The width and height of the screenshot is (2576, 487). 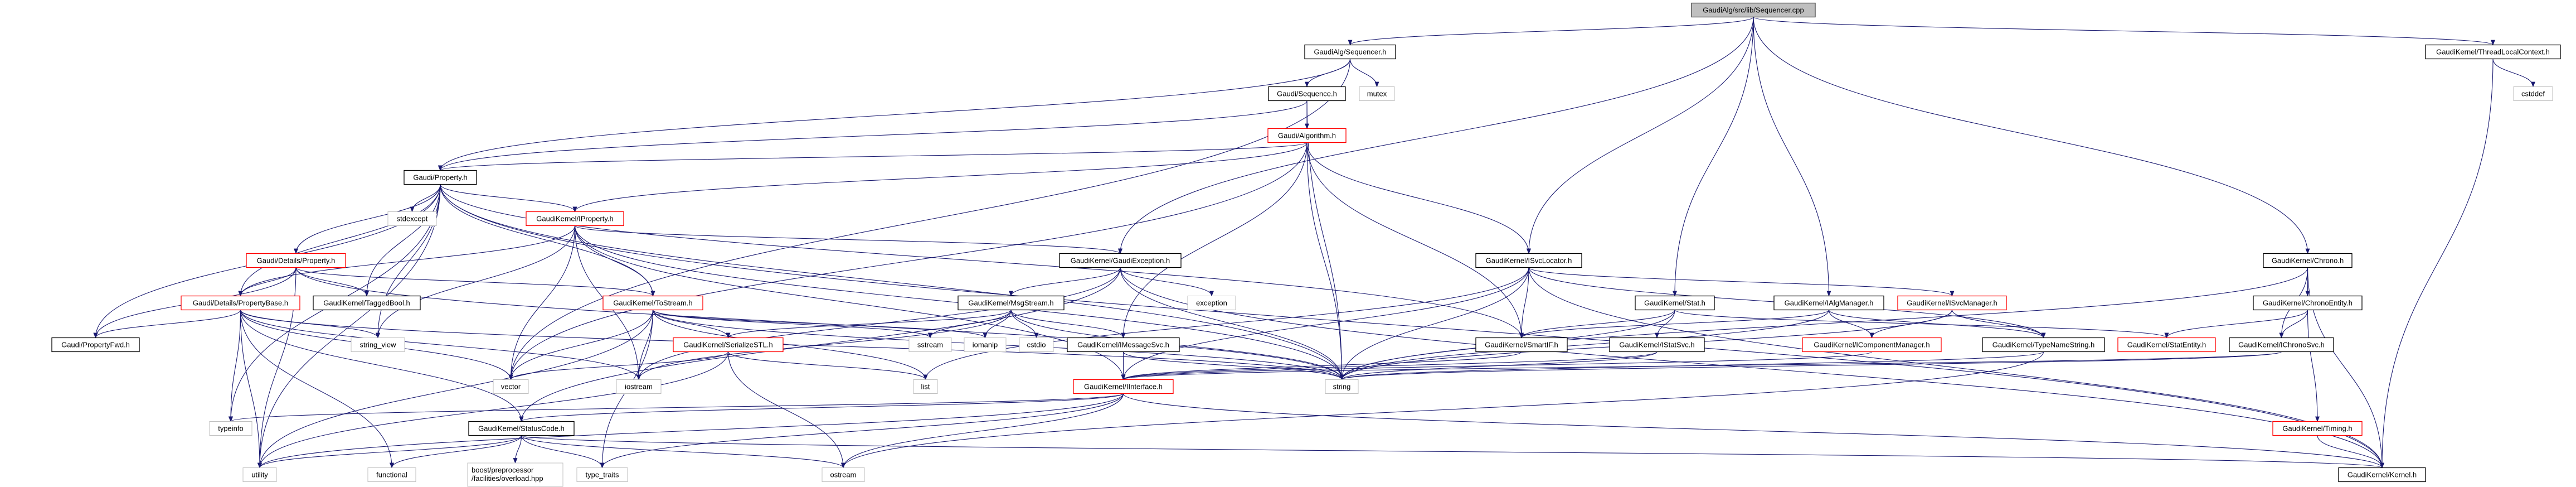 I want to click on node-timing: GaudiKernel/Timing.h, so click(x=2318, y=429).